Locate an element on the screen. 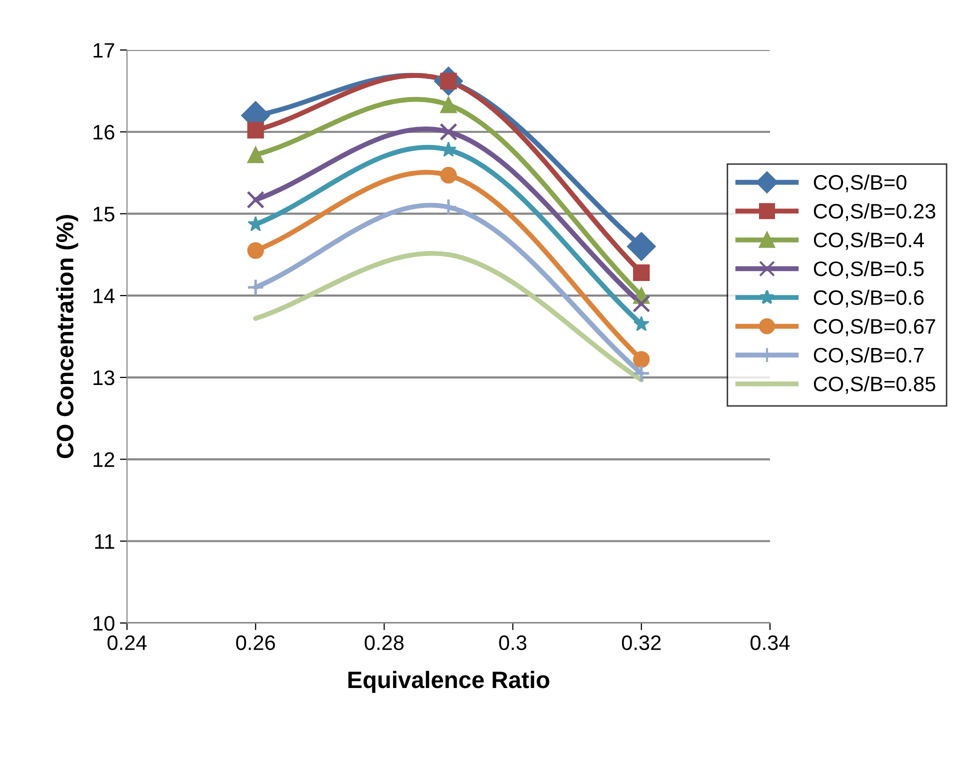 This screenshot has width=959, height=765. x-tick-label: 0.24 is located at coordinates (127, 642).